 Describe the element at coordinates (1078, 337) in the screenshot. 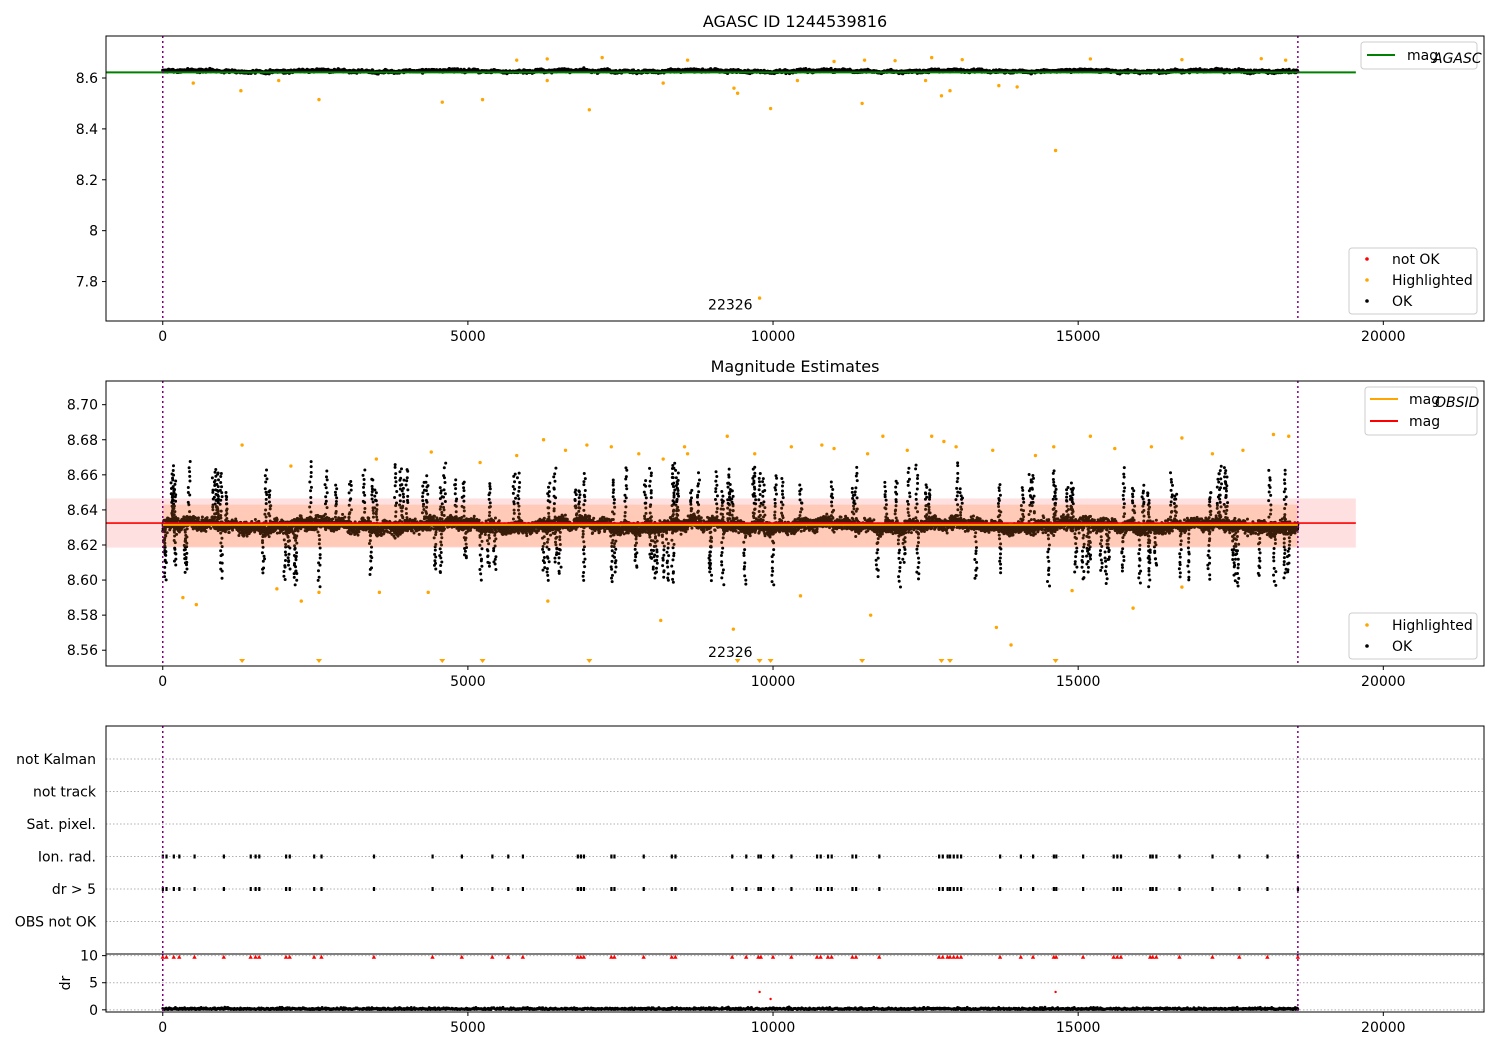

I see `x-tick-label: 15000` at that location.